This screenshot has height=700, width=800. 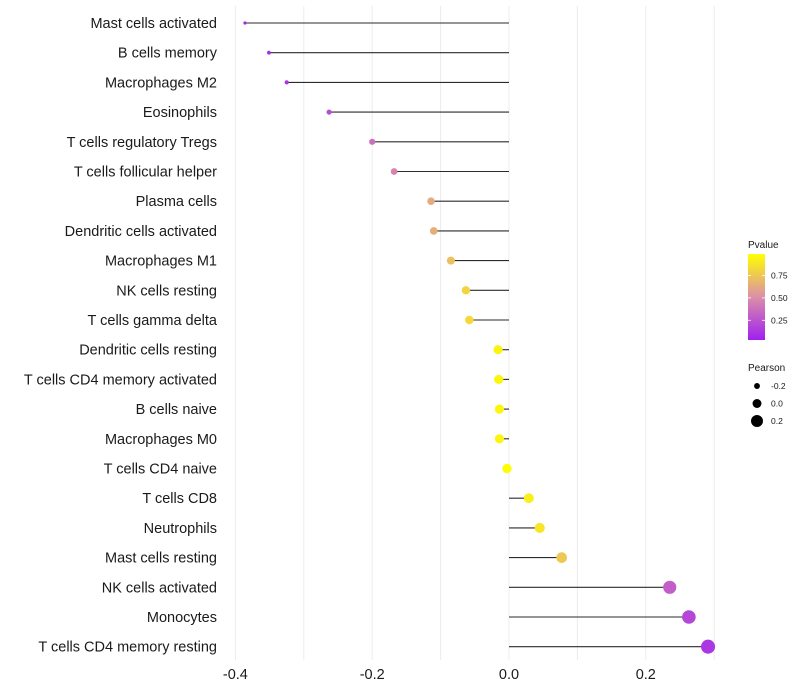 I want to click on y-tick-label: T cells CD4 memory activated, so click(x=120, y=380).